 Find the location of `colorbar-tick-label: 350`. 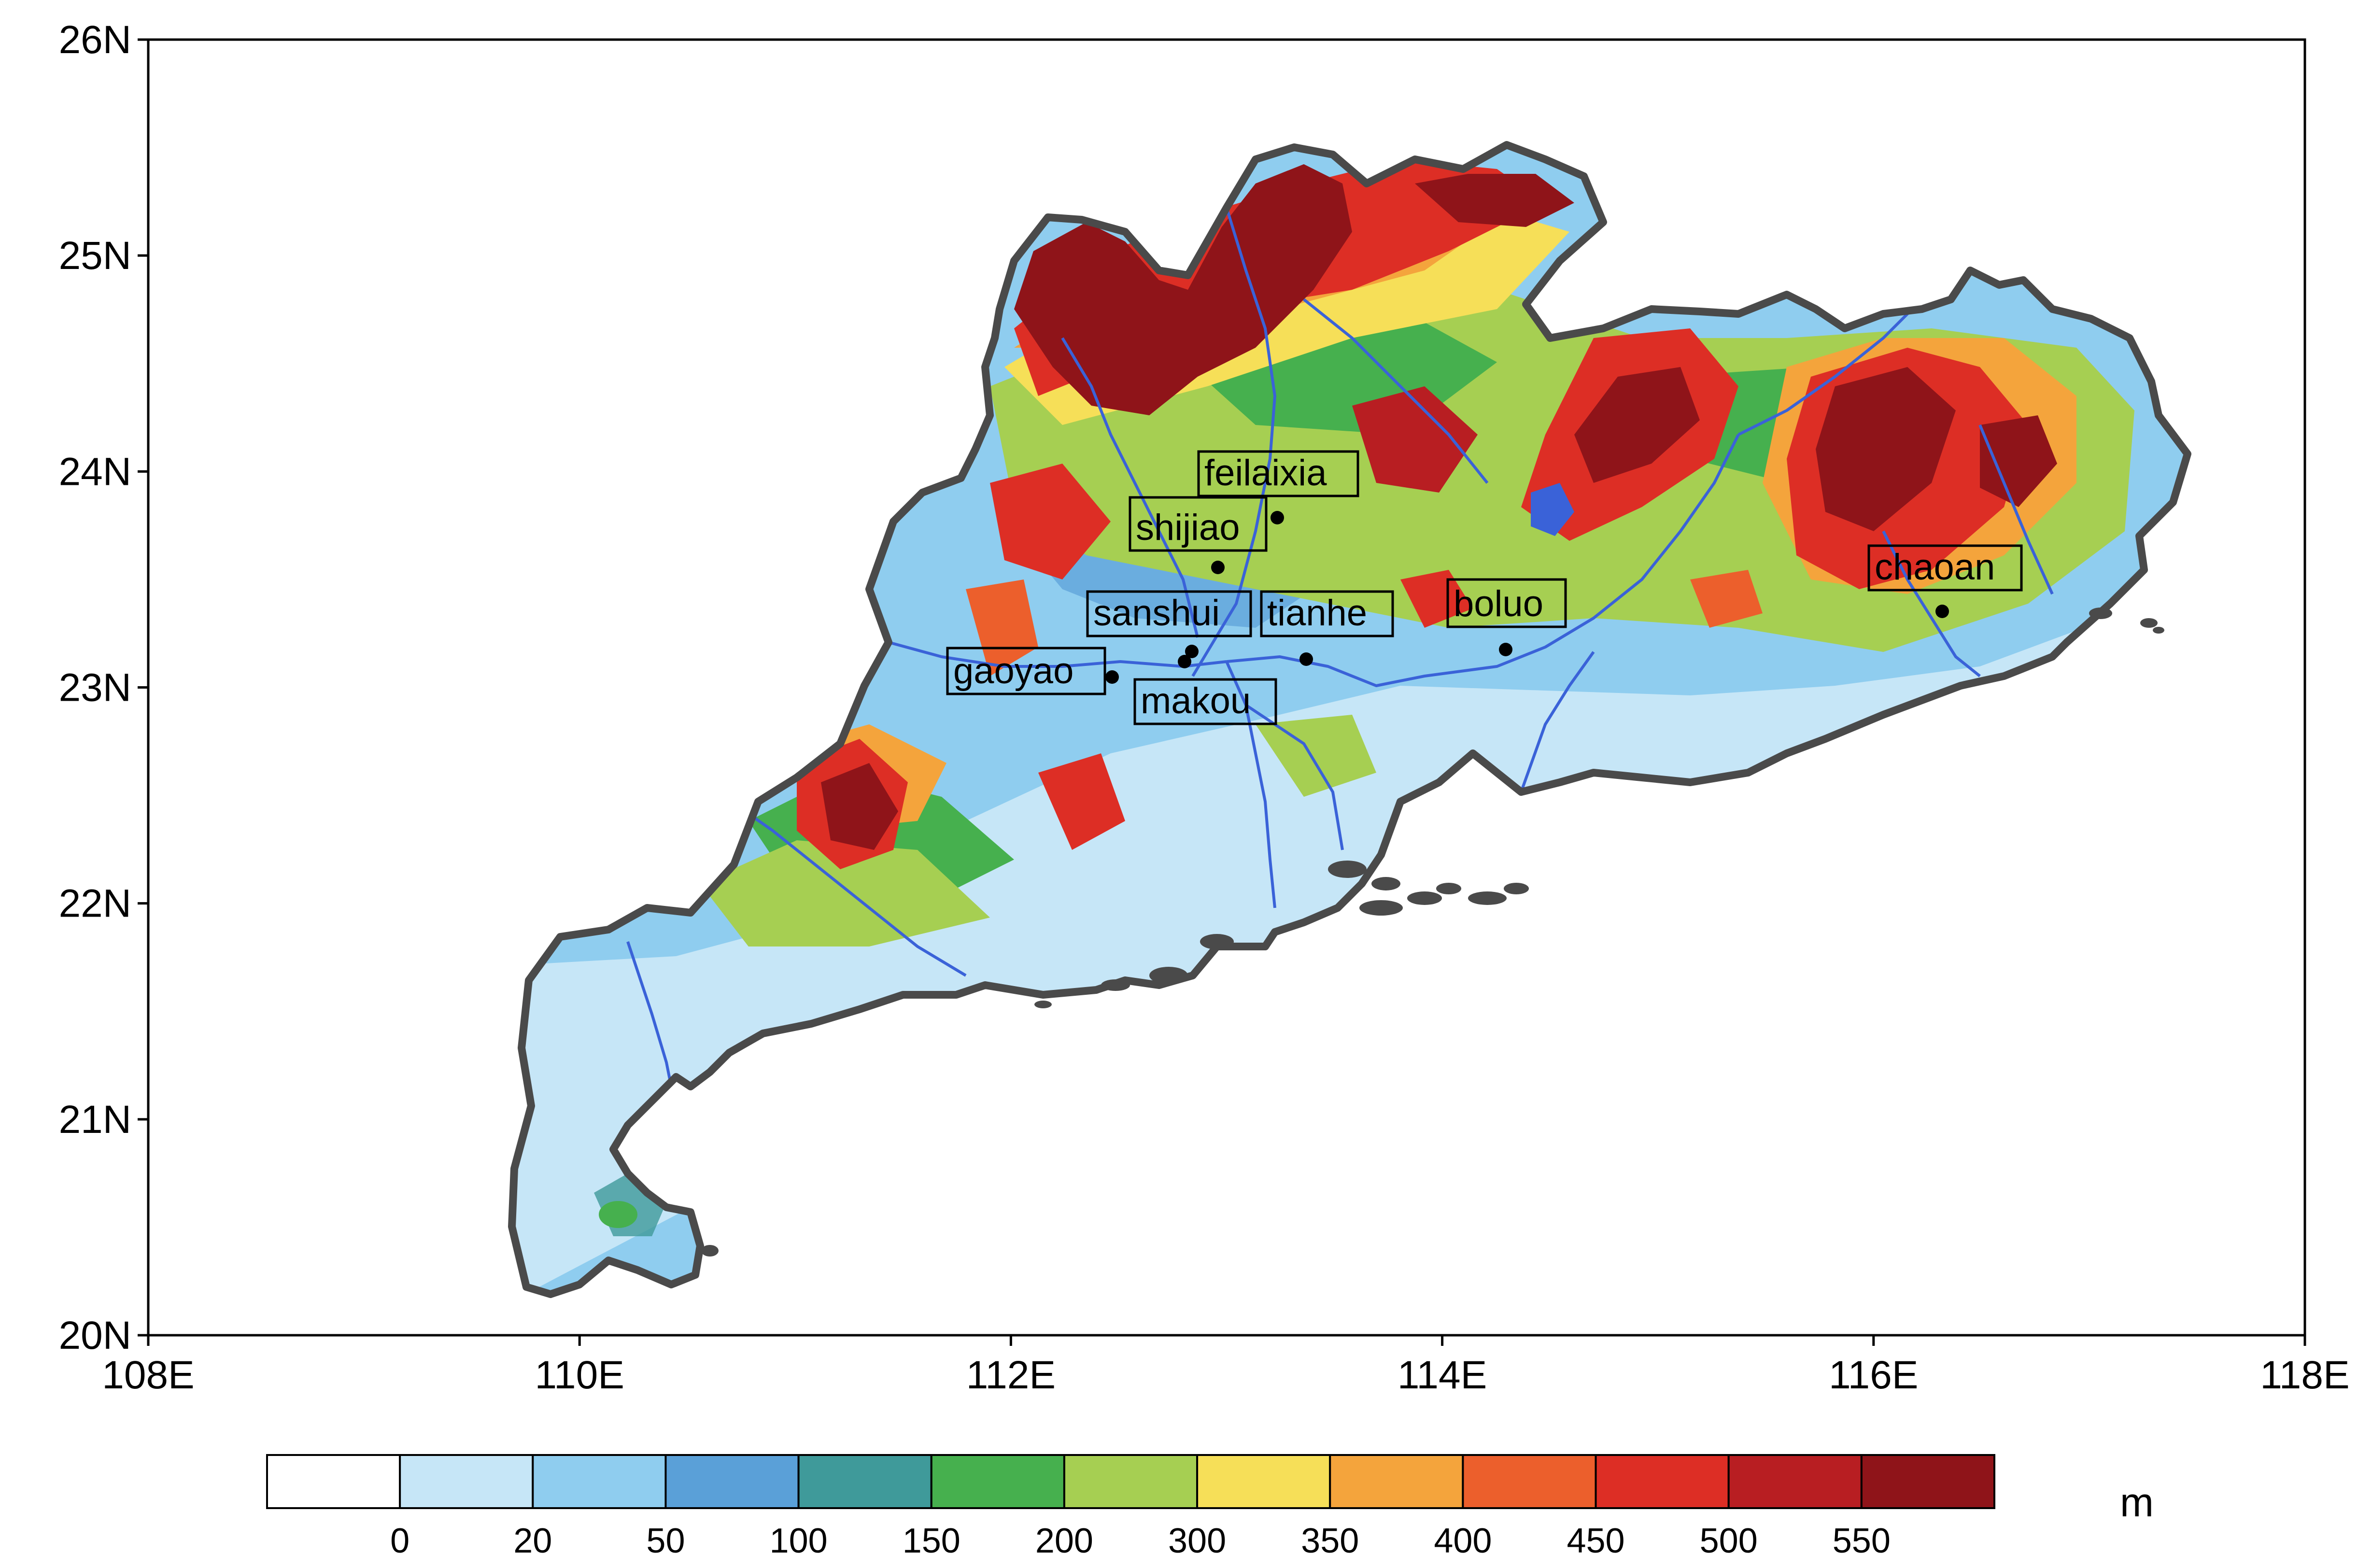

colorbar-tick-label: 350 is located at coordinates (1330, 1541).